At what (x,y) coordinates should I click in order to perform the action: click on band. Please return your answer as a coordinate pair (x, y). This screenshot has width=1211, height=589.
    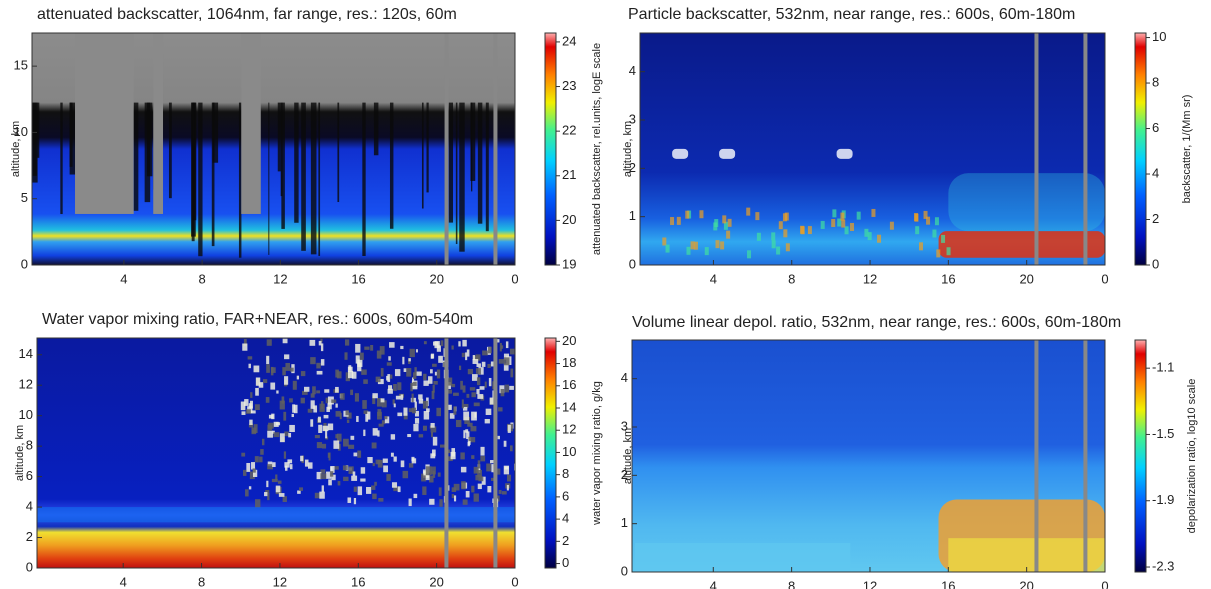
    Looking at the image, I should click on (276, 515).